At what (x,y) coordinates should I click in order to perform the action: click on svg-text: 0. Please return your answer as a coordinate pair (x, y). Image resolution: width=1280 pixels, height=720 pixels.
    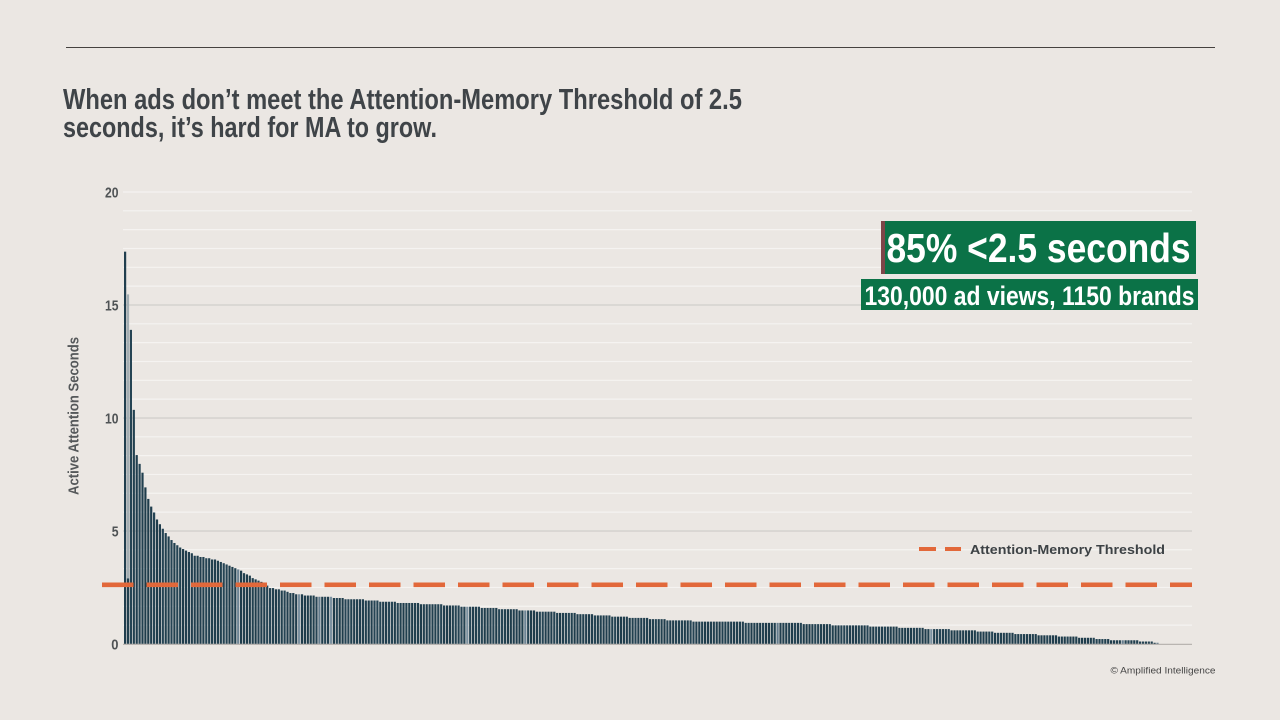
    Looking at the image, I should click on (114, 644).